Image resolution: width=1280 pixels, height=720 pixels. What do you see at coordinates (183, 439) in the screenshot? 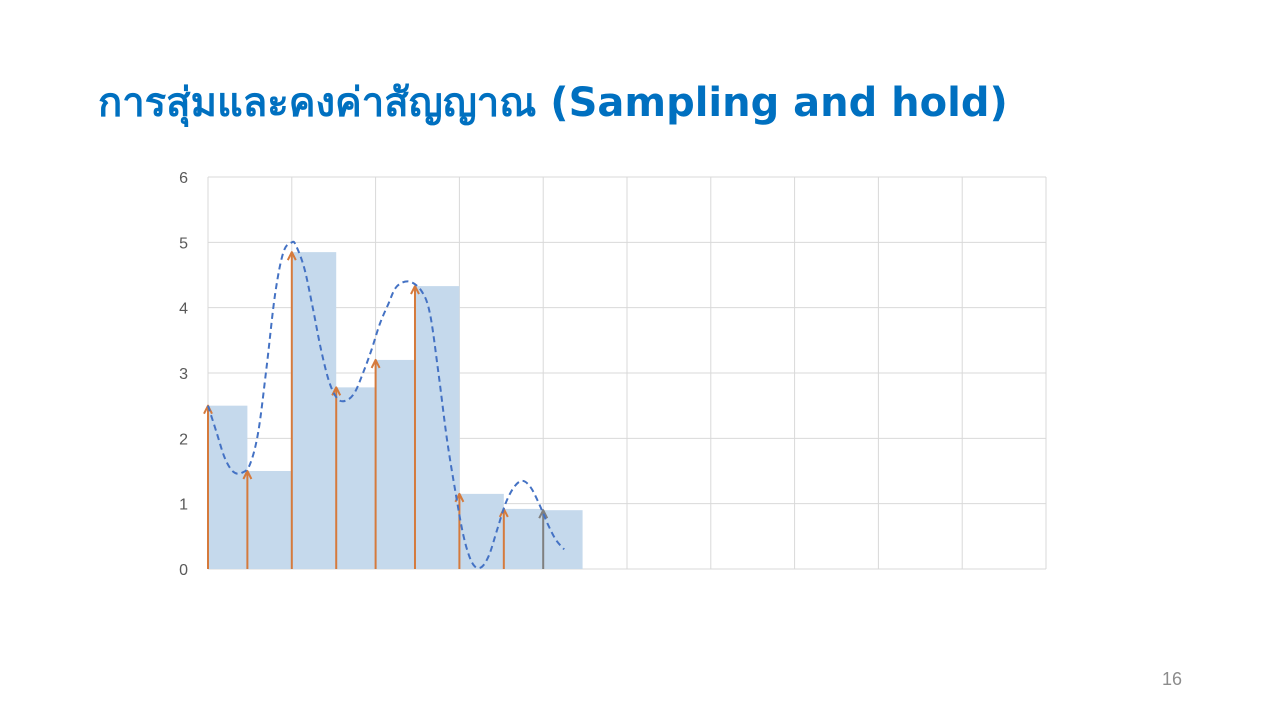
I see `y-tick-label: 2` at bounding box center [183, 439].